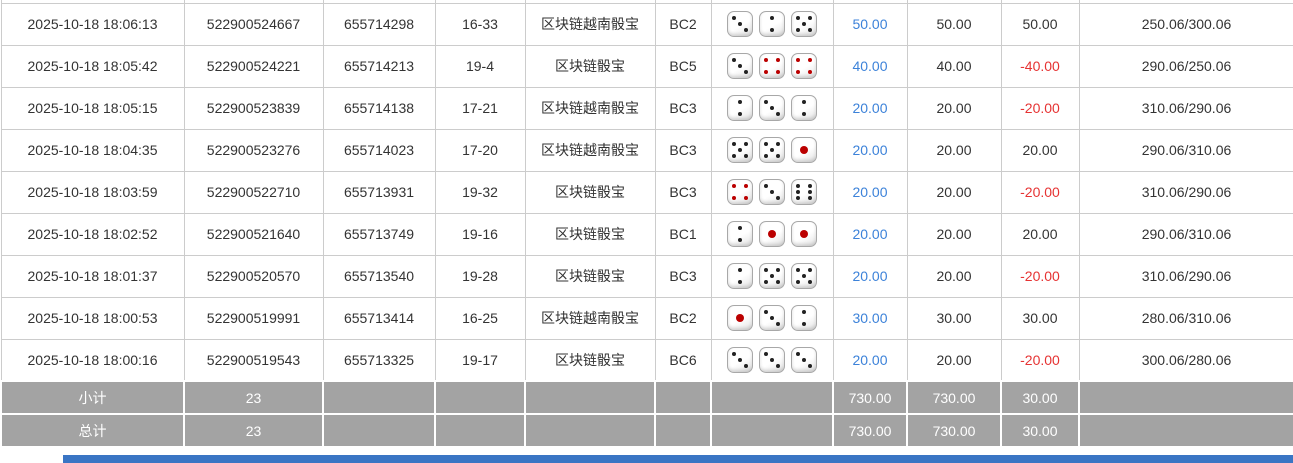 The image size is (1293, 463). Describe the element at coordinates (253, 24) in the screenshot. I see `cell-order-no: 522900524667` at that location.